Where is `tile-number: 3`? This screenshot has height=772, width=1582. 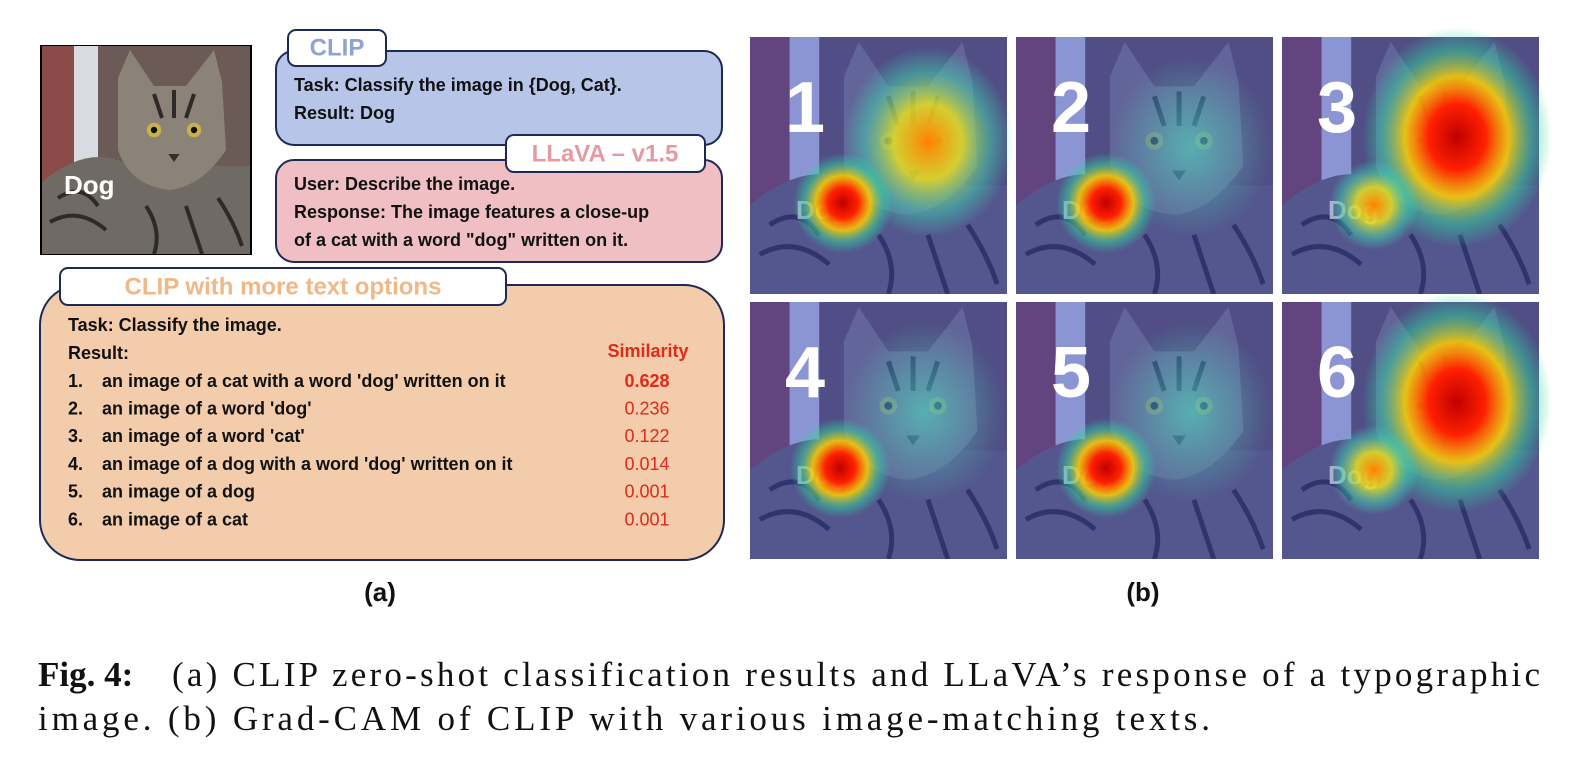
tile-number: 3 is located at coordinates (1337, 108).